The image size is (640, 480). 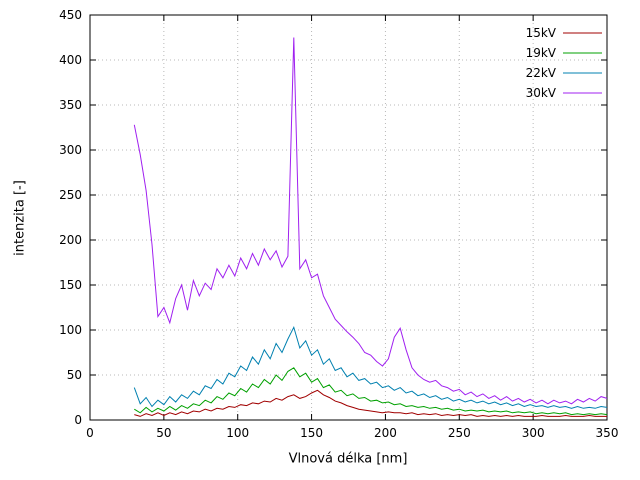 I want to click on y-tick-label: 250, so click(x=70, y=195).